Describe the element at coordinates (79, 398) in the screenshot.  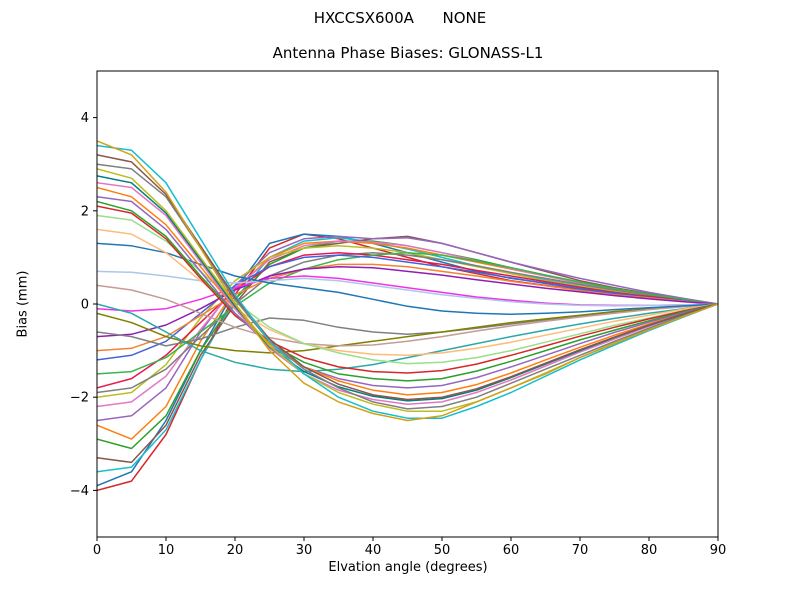
I see `y-tick-label: −2` at that location.